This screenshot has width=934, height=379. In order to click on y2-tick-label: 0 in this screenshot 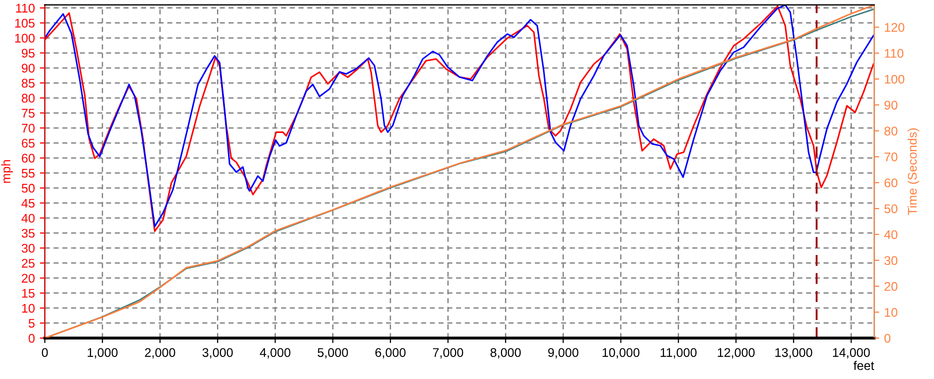, I will do `click(887, 338)`.